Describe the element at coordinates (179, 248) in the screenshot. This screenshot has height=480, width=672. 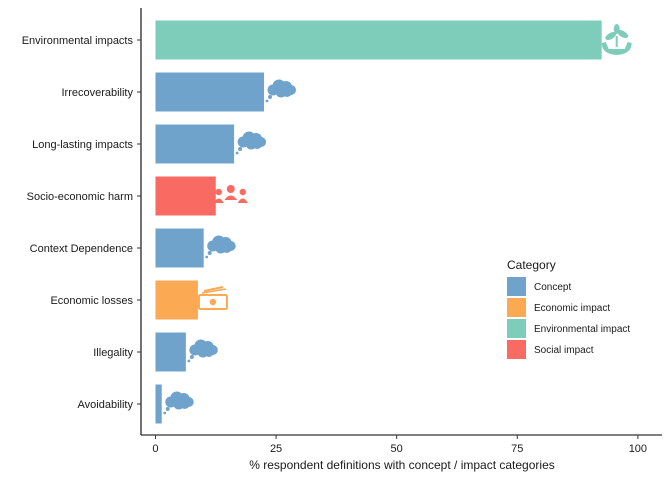
I see `bar-context-dependence` at that location.